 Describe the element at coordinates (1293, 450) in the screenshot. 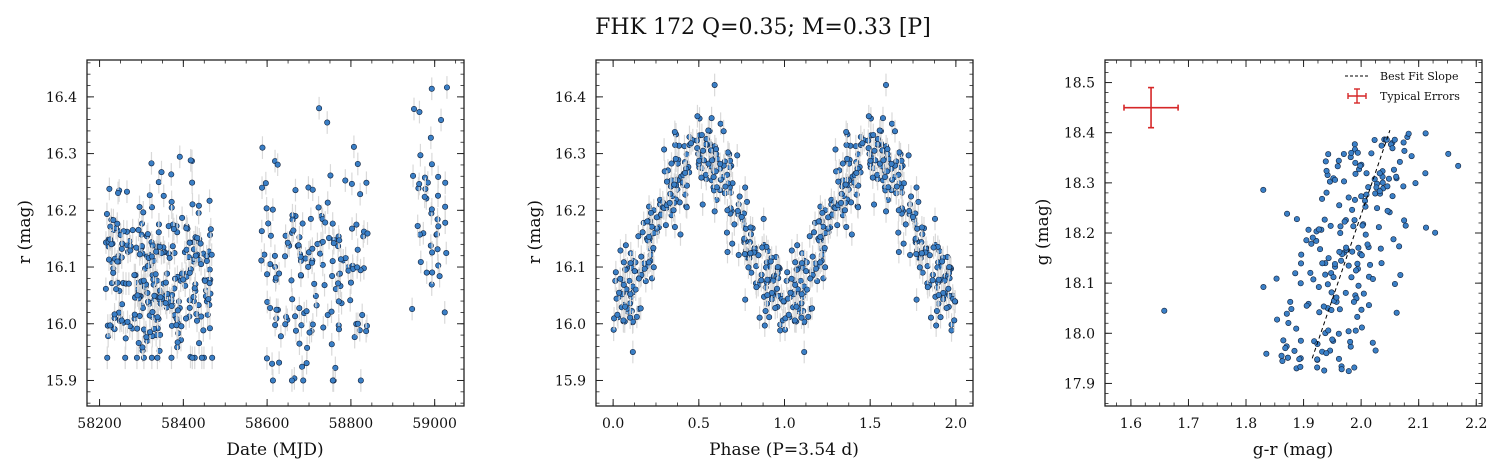

I see `cmd-xlabel: g-r (mag)` at that location.